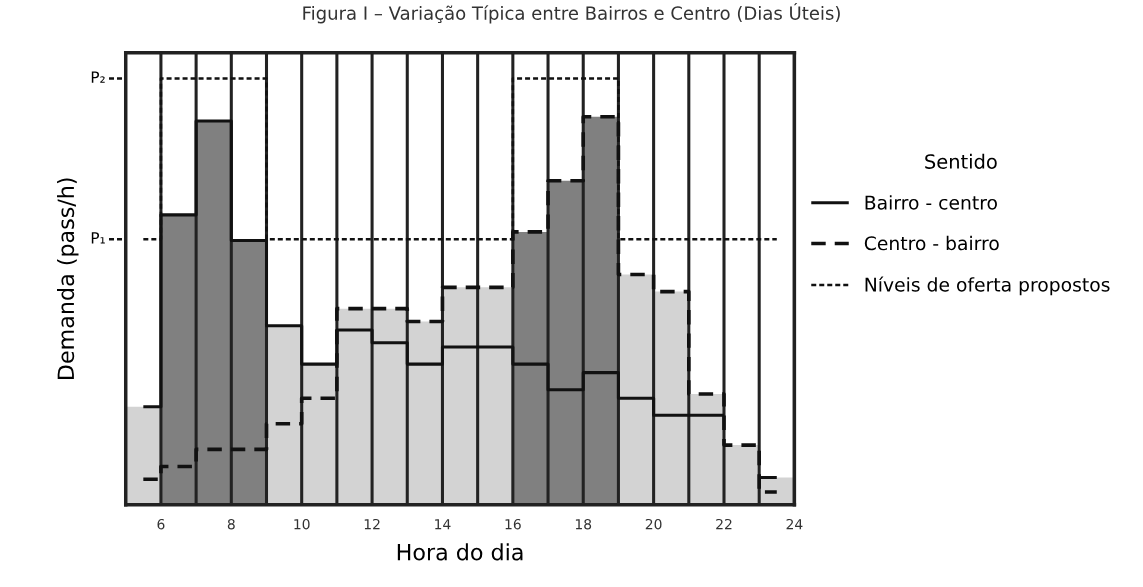  I want to click on y-axis-title: Demanda (pass/h), so click(68, 278).